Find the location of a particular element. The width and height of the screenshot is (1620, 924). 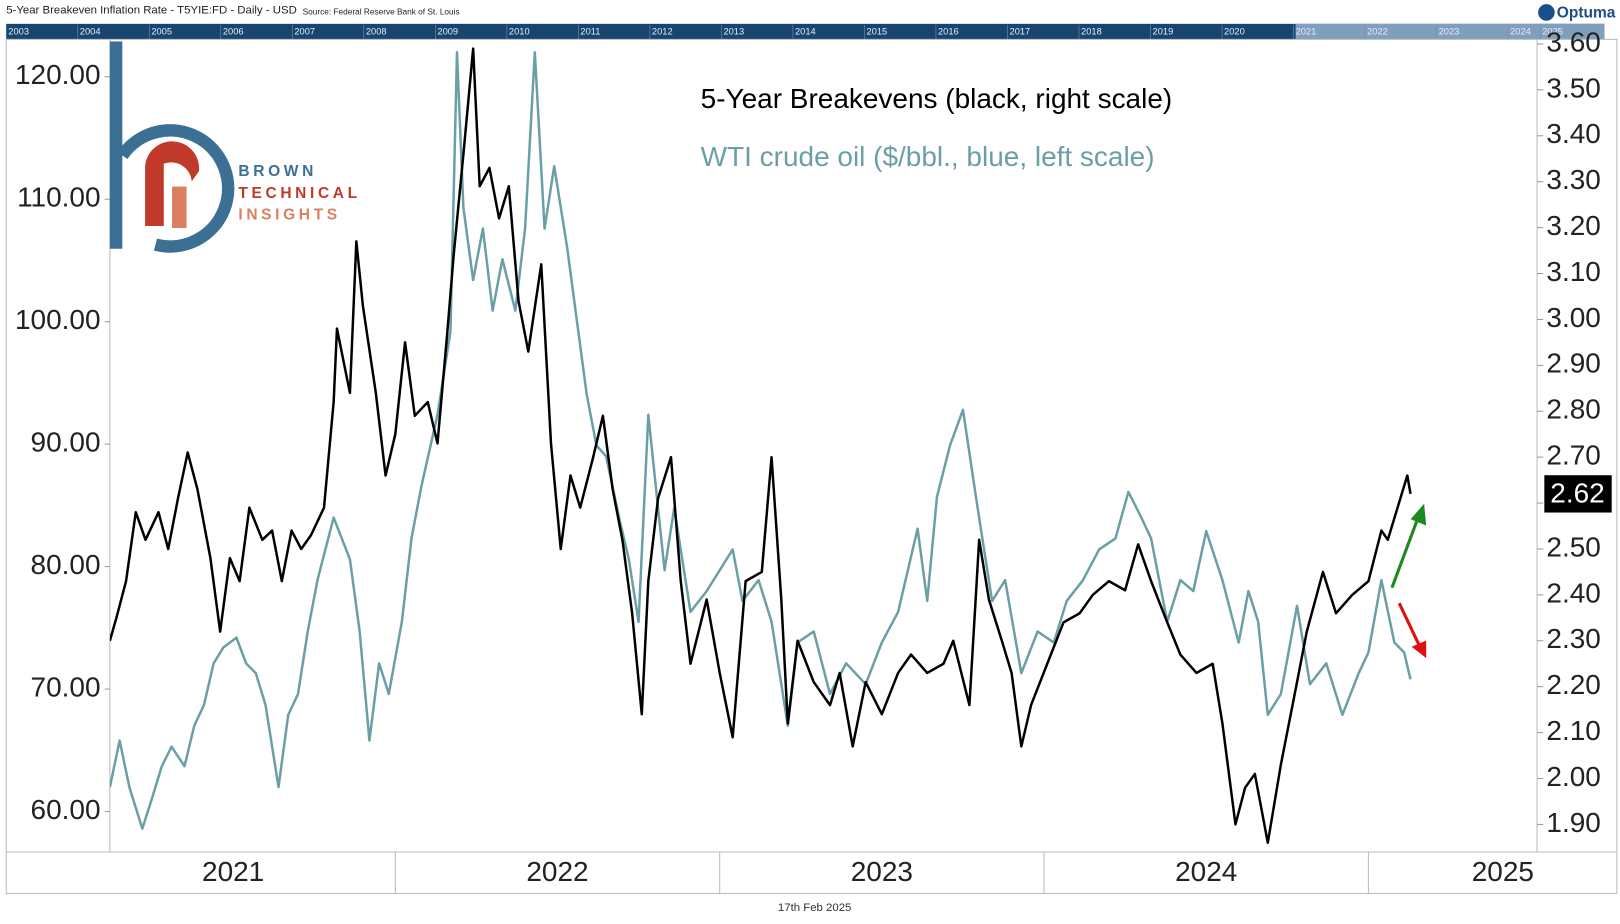

navigator-year: 2022 is located at coordinates (1377, 32).